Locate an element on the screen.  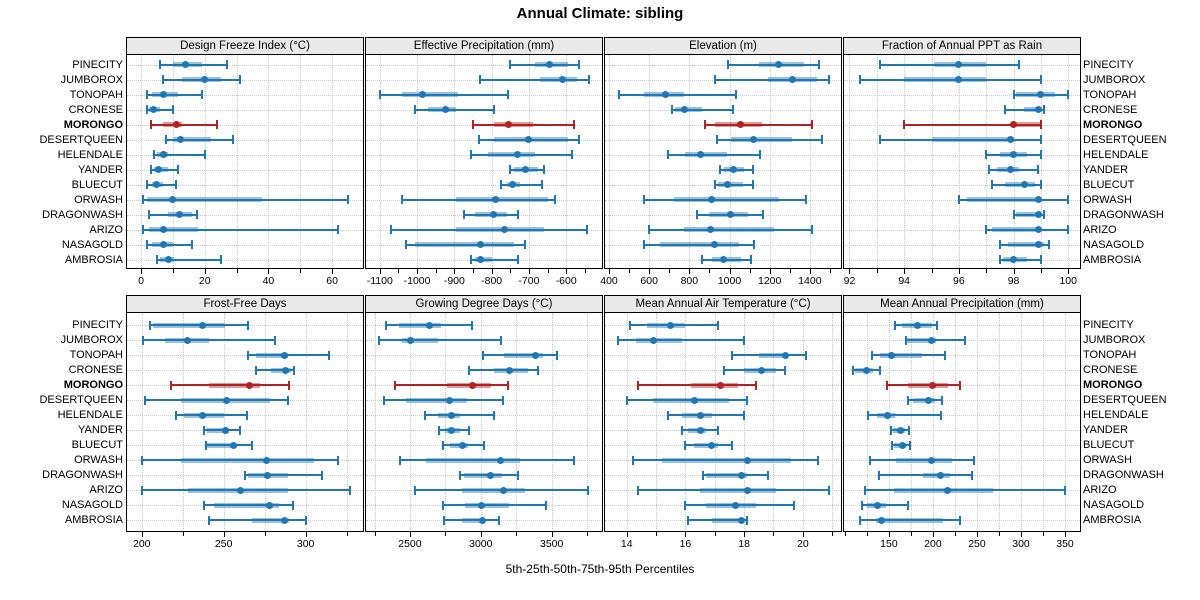
panel: Fraction of Annual PPT as Rain is located at coordinates (962, 153).